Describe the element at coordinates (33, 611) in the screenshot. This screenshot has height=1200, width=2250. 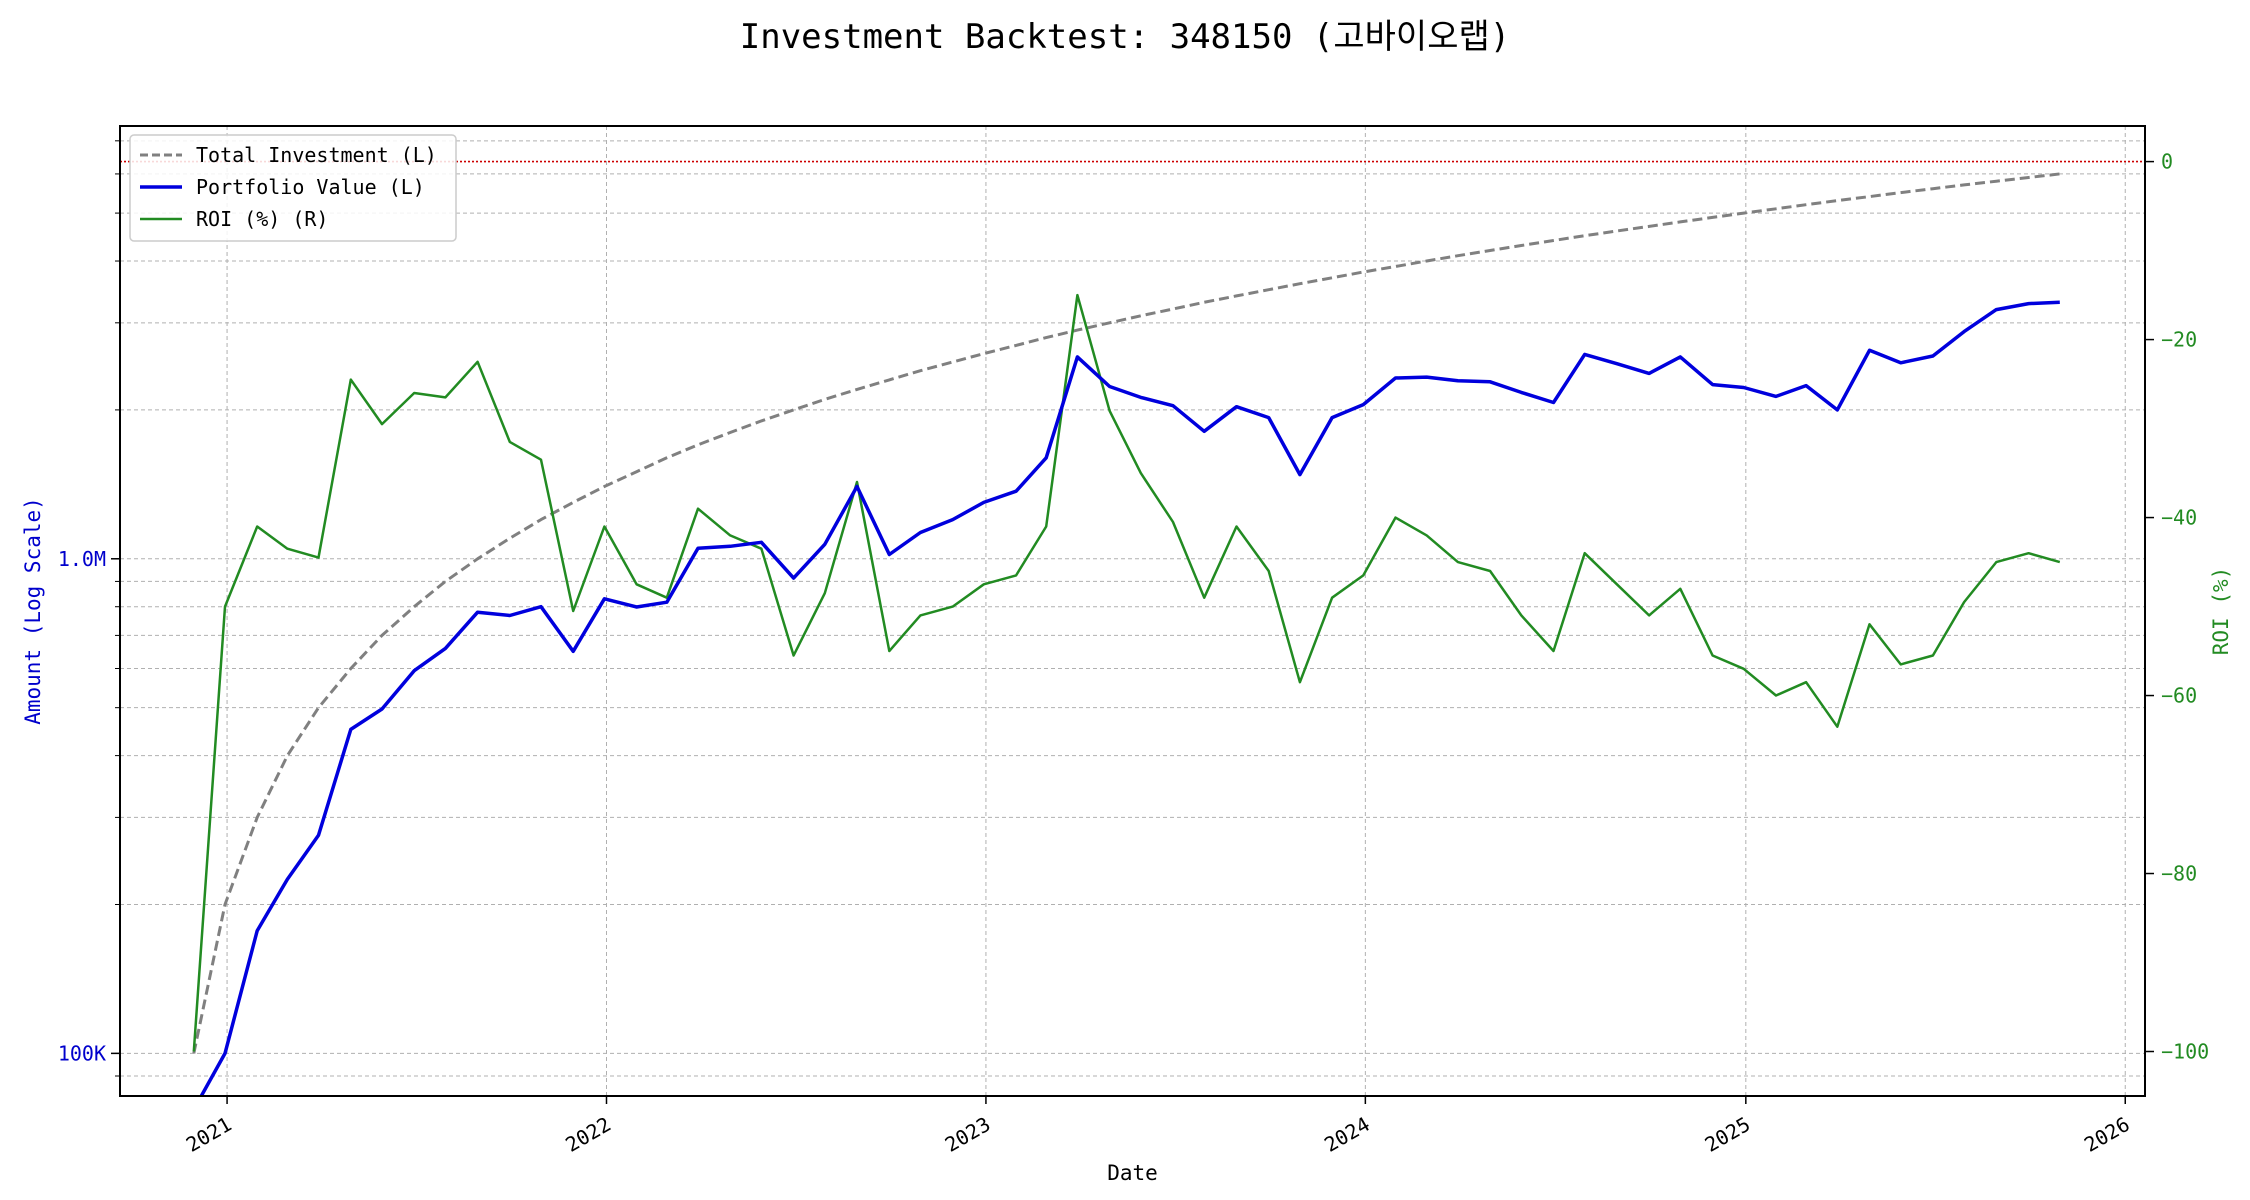
I see `left-y-axis-label: Amount (Log Scale)` at that location.